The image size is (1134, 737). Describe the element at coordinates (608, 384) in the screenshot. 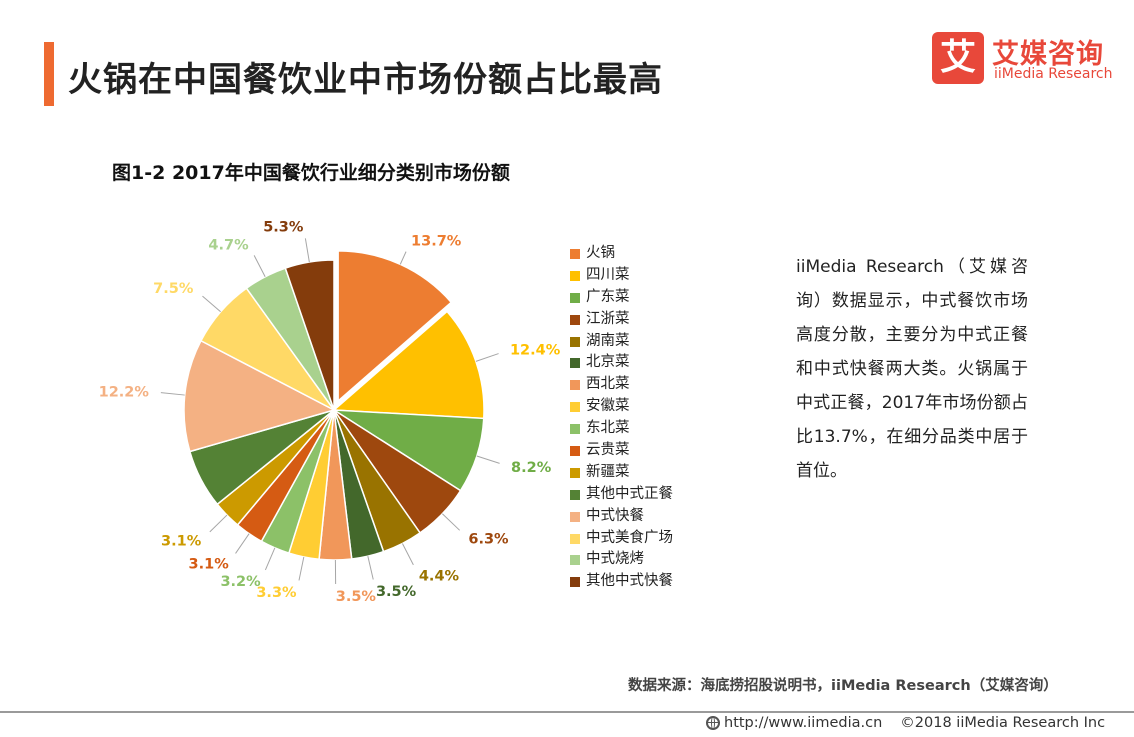

I see `legend-label: 西北菜` at that location.